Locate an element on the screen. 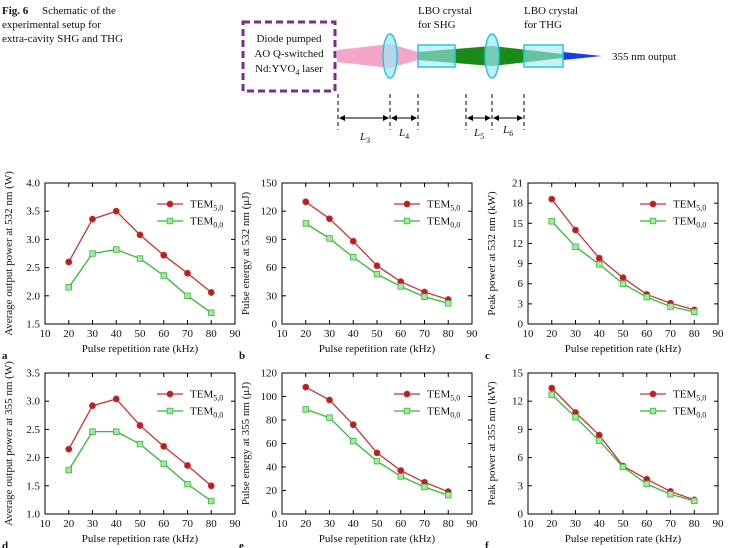 This screenshot has height=548, width=740. length-label-sub: 6 is located at coordinates (511, 133).